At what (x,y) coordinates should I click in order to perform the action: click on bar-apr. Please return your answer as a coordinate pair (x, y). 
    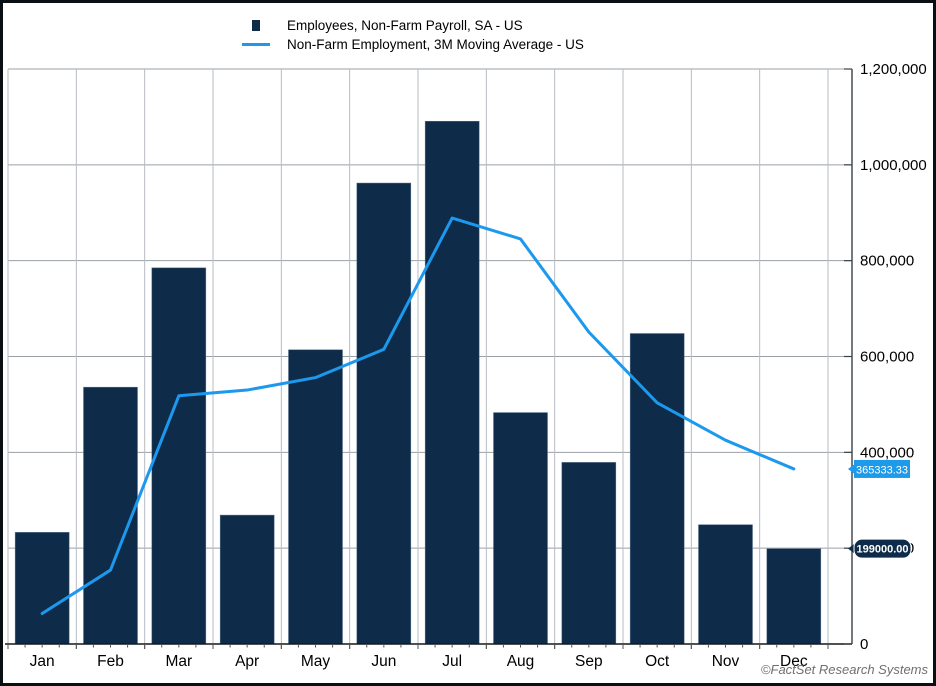
    Looking at the image, I should click on (247, 579).